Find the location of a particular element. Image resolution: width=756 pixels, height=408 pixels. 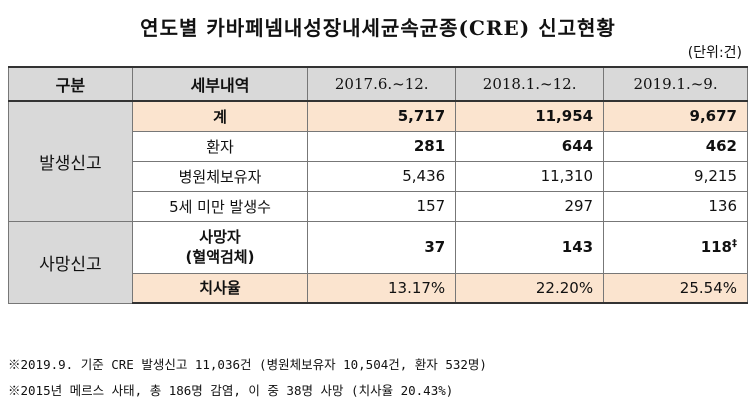

row-label: 환자 is located at coordinates (220, 146).